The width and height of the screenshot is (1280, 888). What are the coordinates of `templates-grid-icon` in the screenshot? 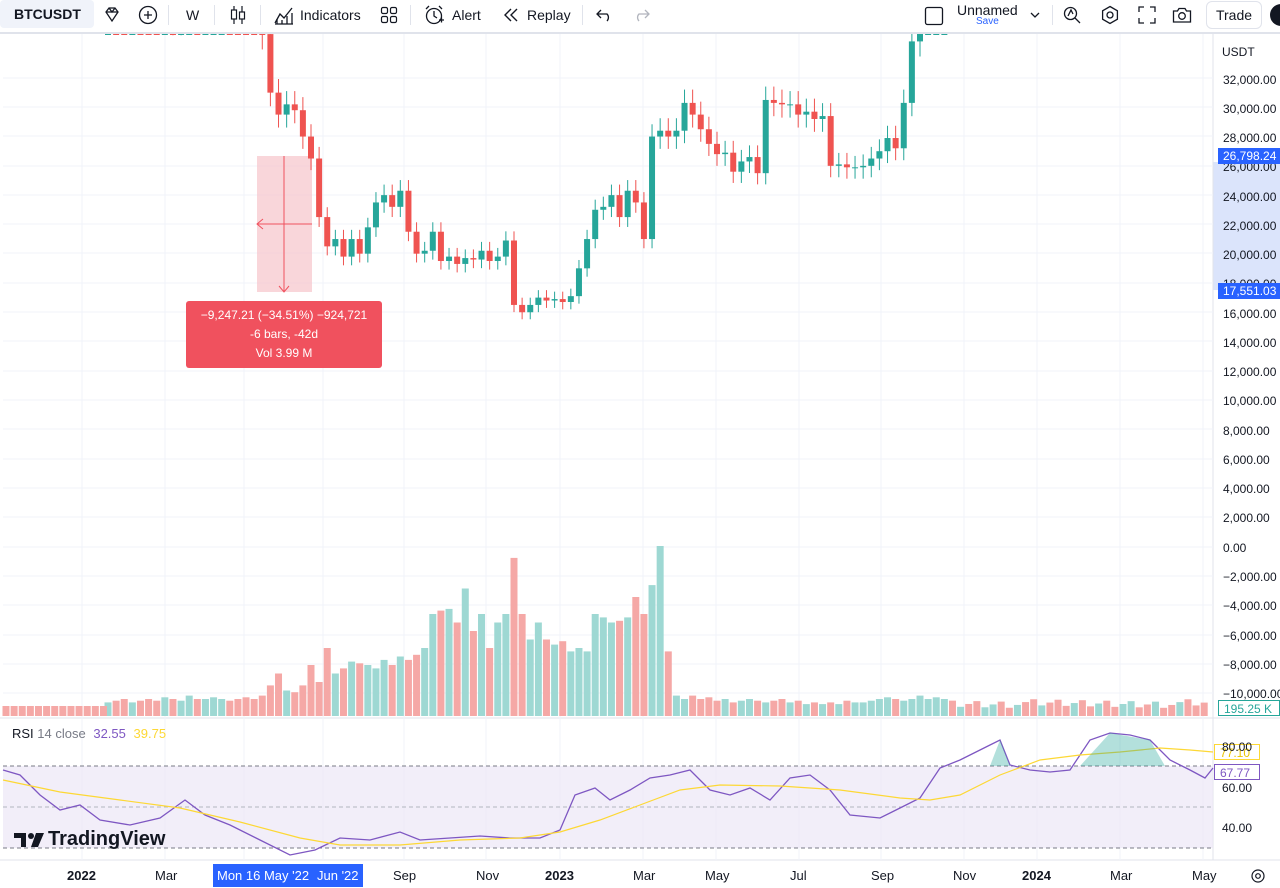 It's located at (389, 15).